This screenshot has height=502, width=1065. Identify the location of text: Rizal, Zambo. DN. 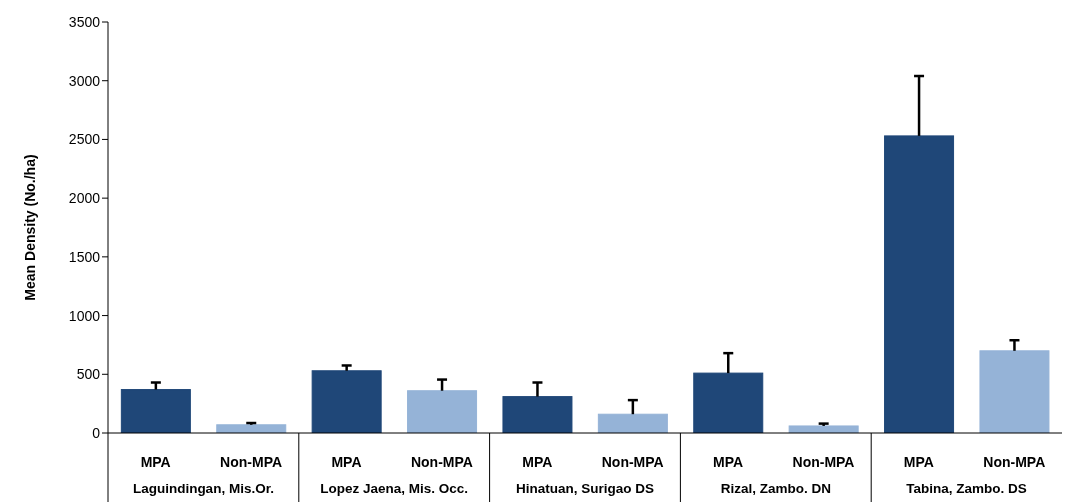
(775, 488).